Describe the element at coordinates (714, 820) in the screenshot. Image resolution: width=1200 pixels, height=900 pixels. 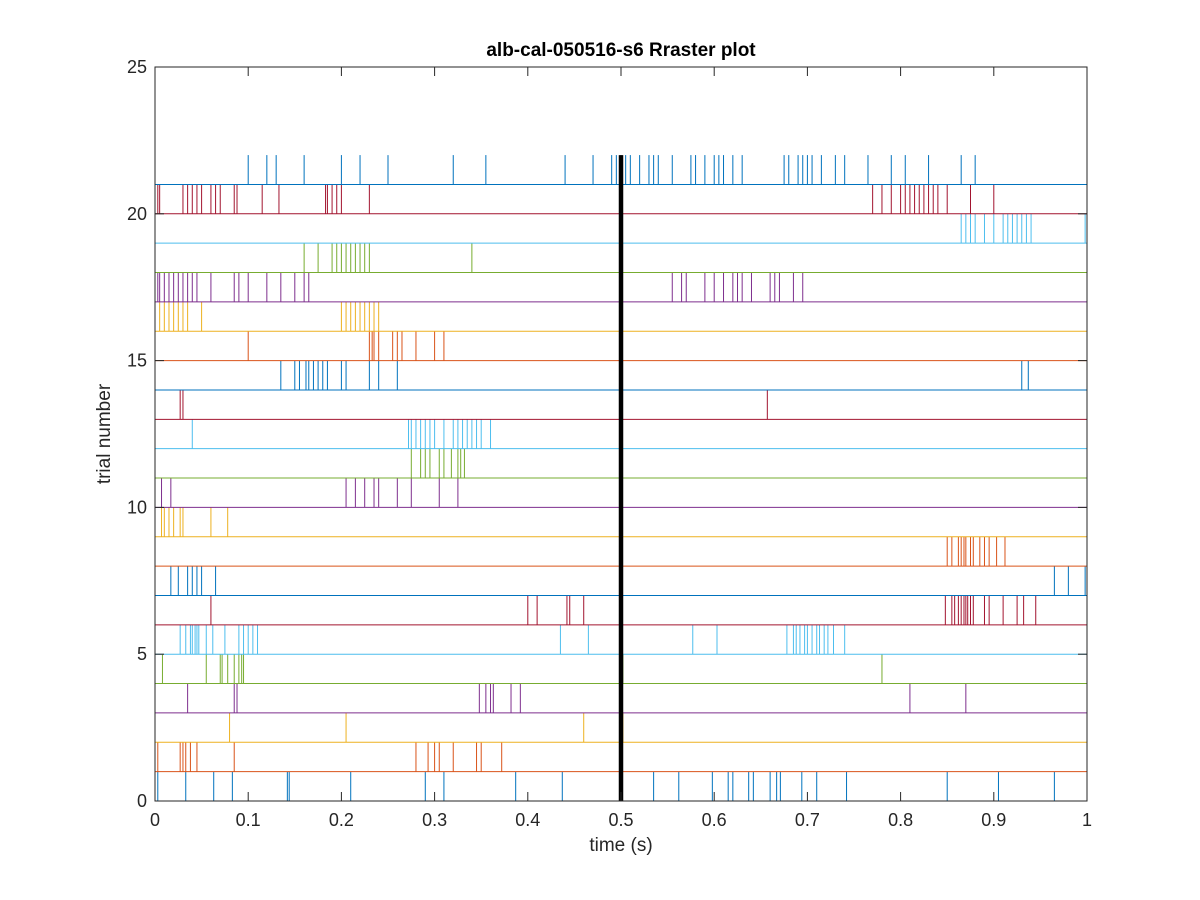
I see `x-tick-label: 0.6` at that location.